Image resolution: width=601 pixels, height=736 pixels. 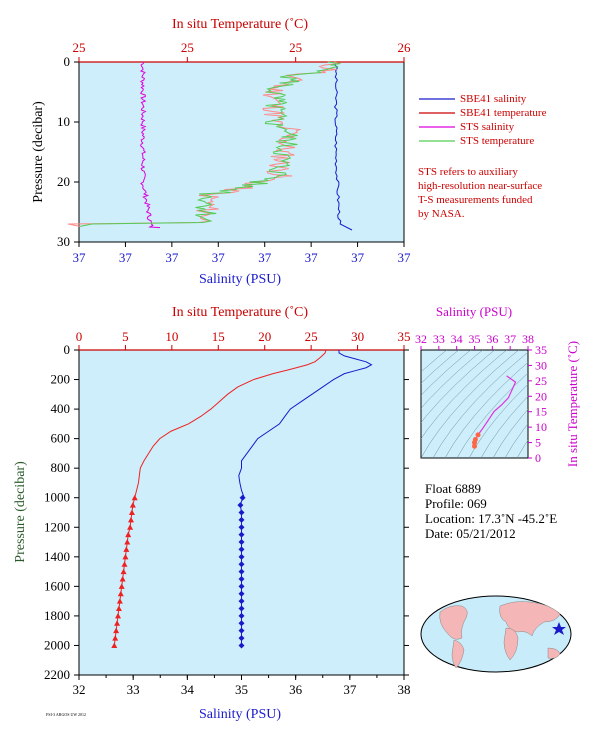 What do you see at coordinates (357, 336) in the screenshot?
I see `profile-temp-tick-label: 30` at bounding box center [357, 336].